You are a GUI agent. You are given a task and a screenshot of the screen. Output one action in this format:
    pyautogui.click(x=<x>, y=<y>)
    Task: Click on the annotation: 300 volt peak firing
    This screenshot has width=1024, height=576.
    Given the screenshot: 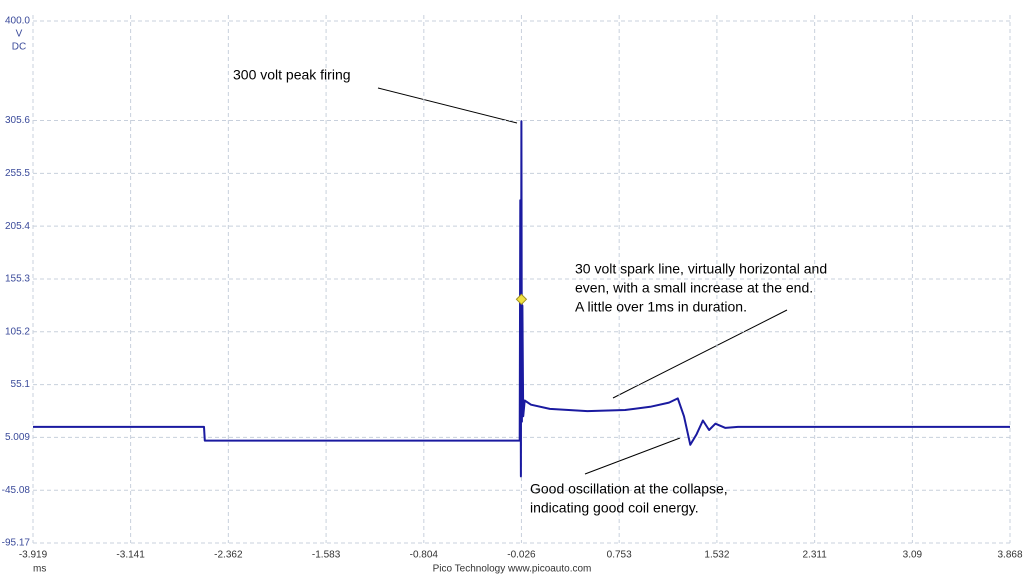 What is the action you would take?
    pyautogui.click(x=292, y=75)
    